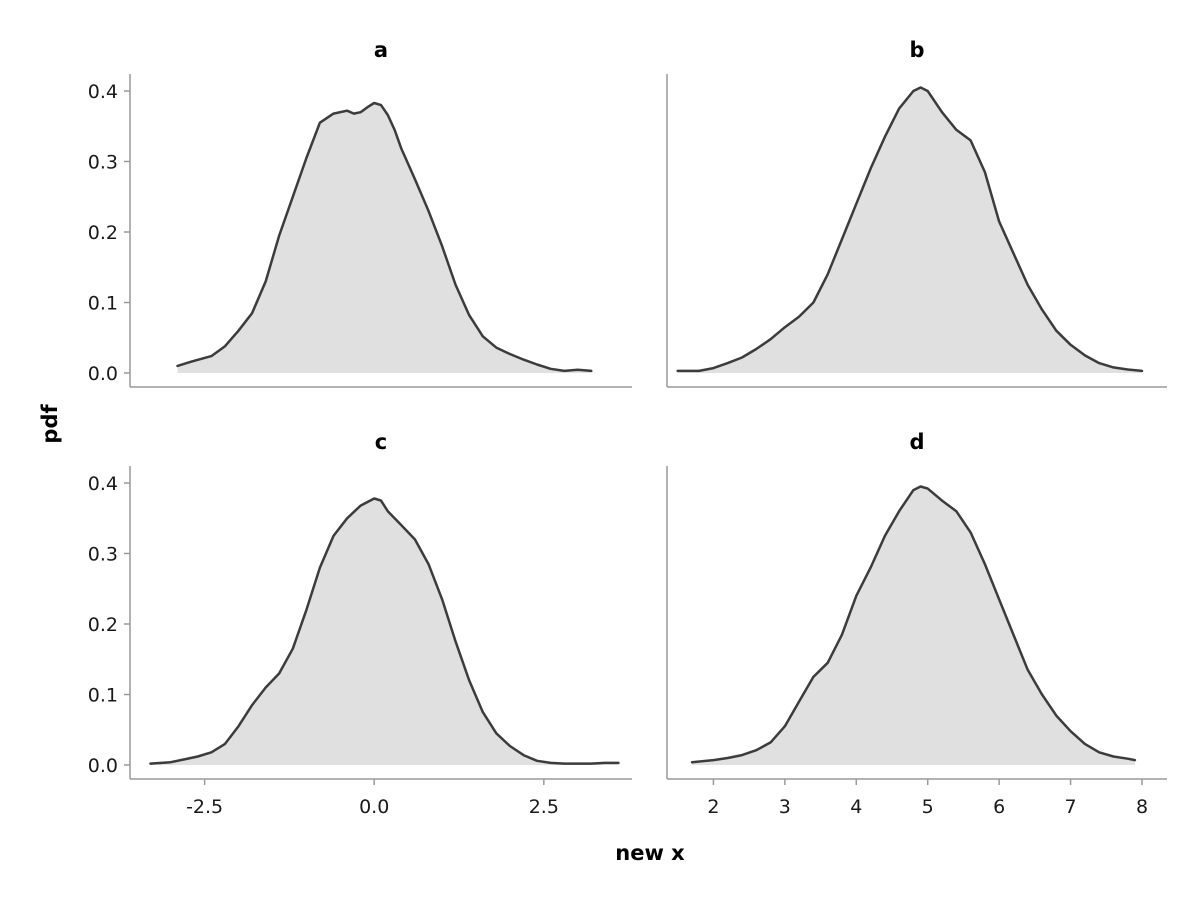  I want to click on density-fill-b, so click(909, 230).